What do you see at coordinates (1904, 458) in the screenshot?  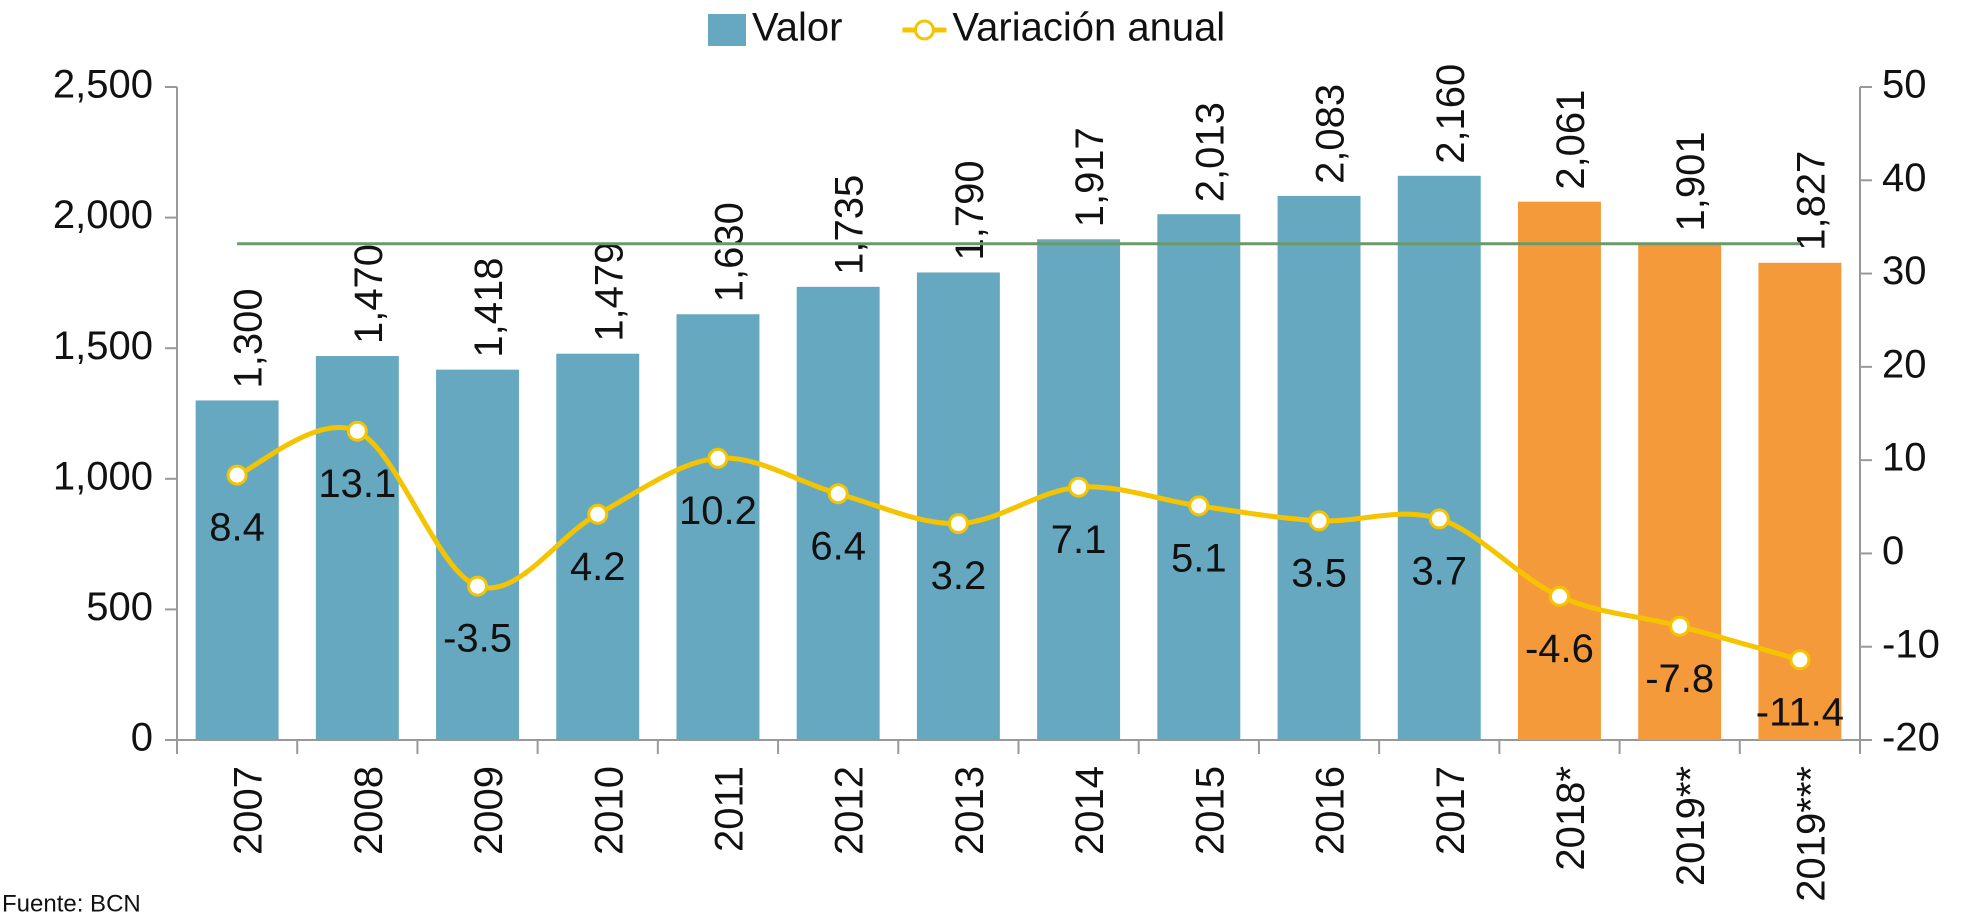 I see `y2-tick-label: 10` at bounding box center [1904, 458].